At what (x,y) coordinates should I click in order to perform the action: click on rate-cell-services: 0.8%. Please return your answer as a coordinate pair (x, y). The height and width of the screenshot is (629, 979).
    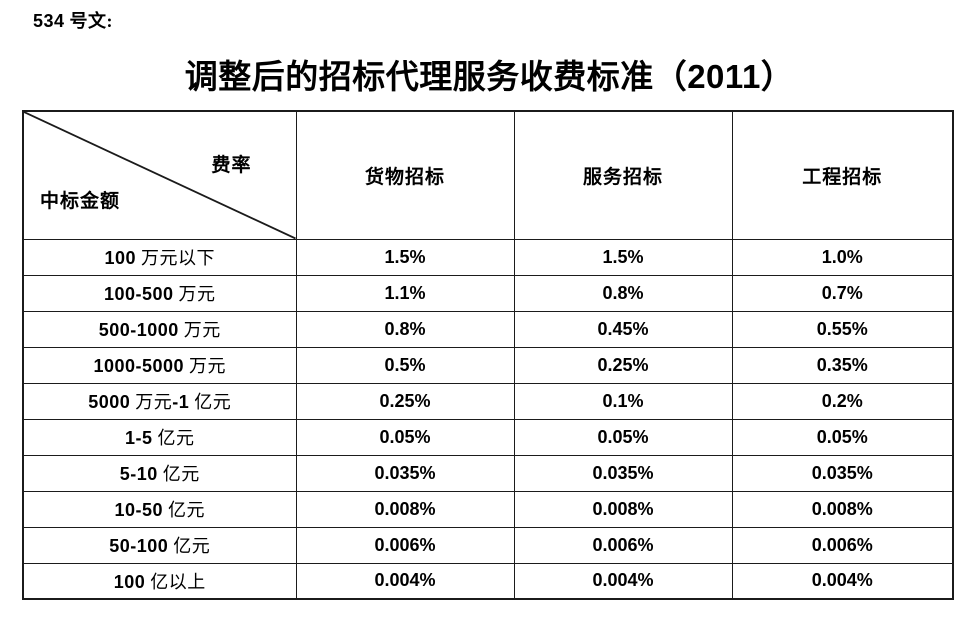
    Looking at the image, I should click on (623, 293).